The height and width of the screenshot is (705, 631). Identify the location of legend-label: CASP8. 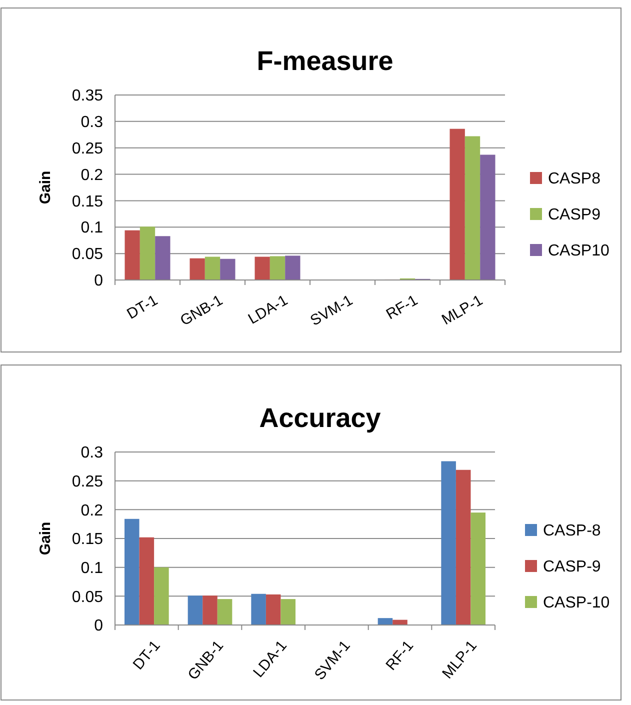
(574, 179).